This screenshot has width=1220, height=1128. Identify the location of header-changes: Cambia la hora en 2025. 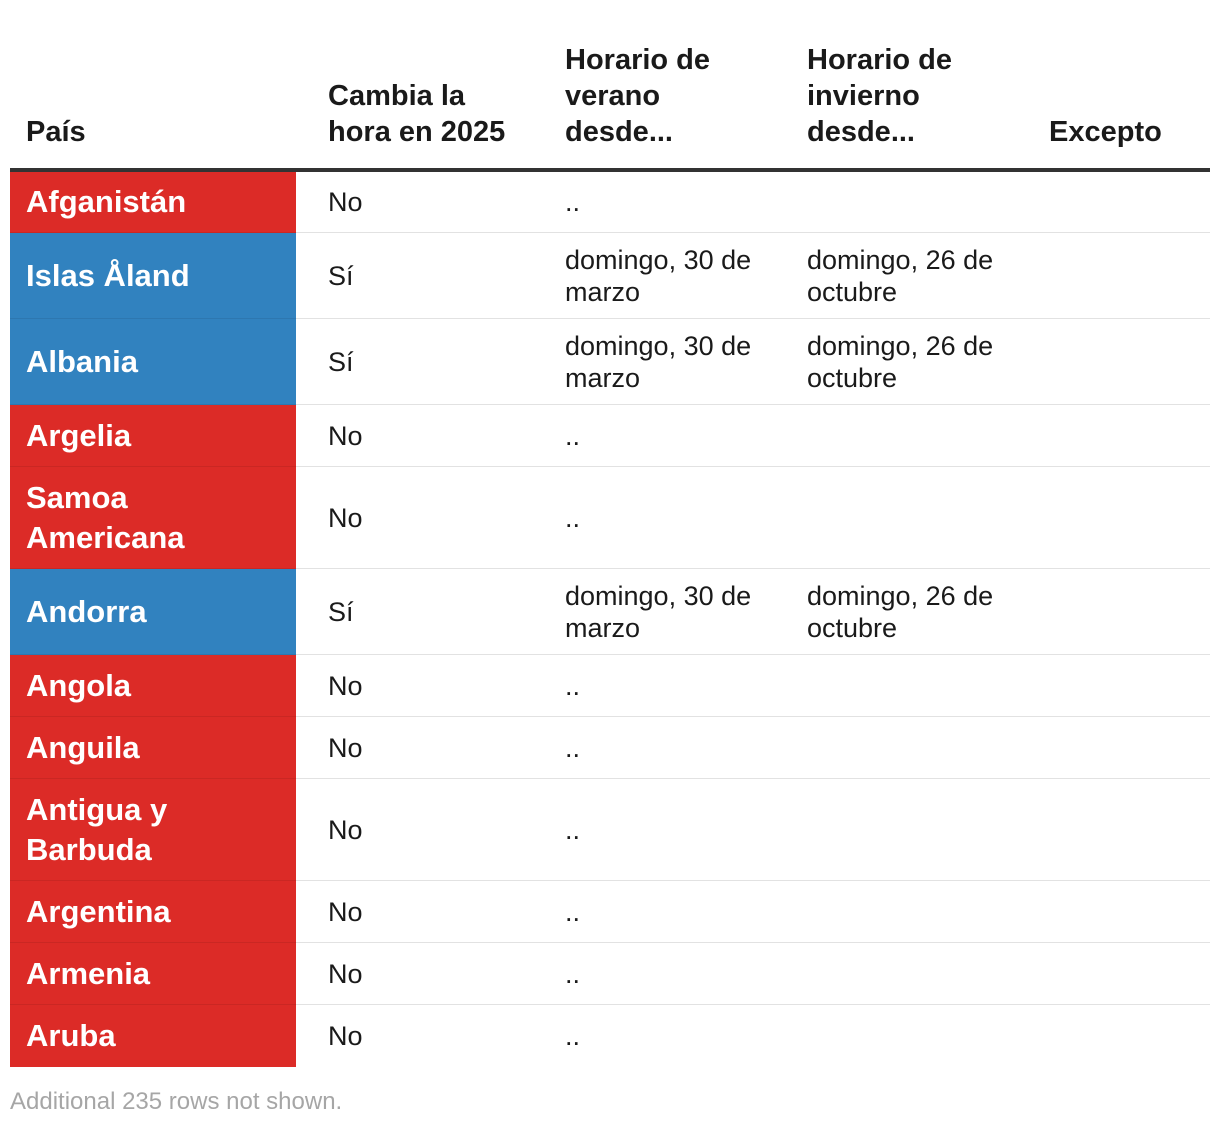
(414, 86).